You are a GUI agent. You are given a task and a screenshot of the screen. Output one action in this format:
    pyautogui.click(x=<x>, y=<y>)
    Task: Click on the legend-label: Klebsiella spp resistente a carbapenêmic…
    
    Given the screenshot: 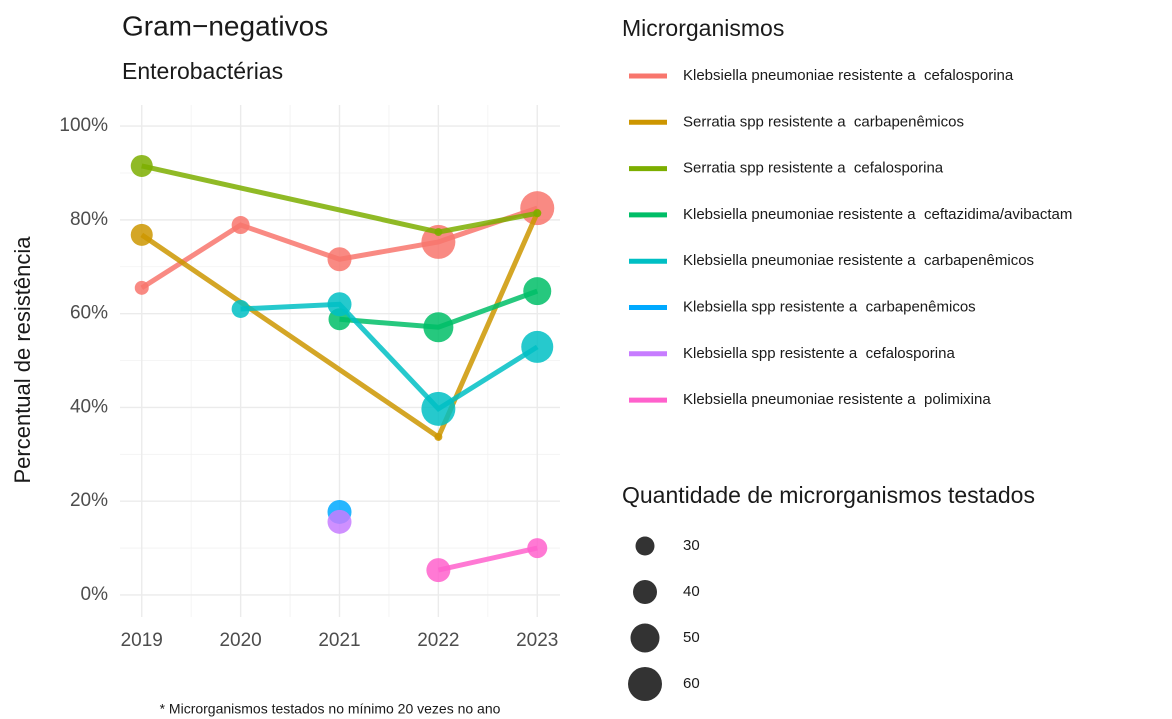 What is the action you would take?
    pyautogui.click(x=829, y=306)
    